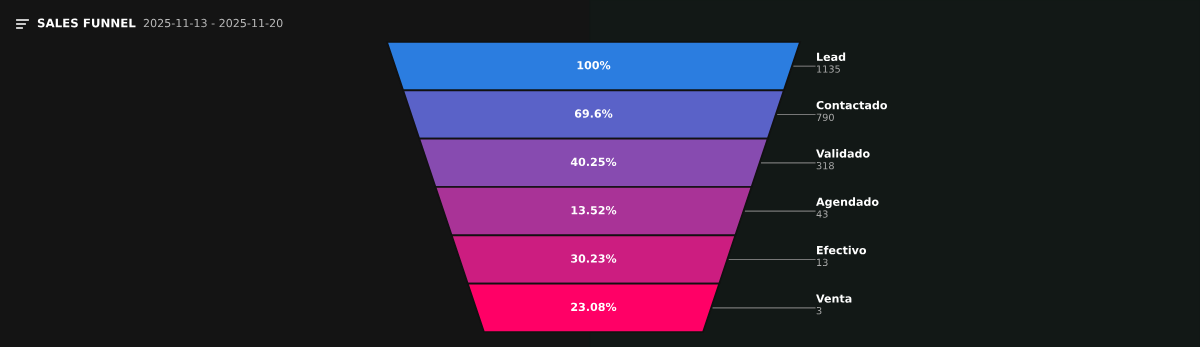 The image size is (1200, 347). What do you see at coordinates (847, 203) in the screenshot?
I see `category-label: Agendado` at bounding box center [847, 203].